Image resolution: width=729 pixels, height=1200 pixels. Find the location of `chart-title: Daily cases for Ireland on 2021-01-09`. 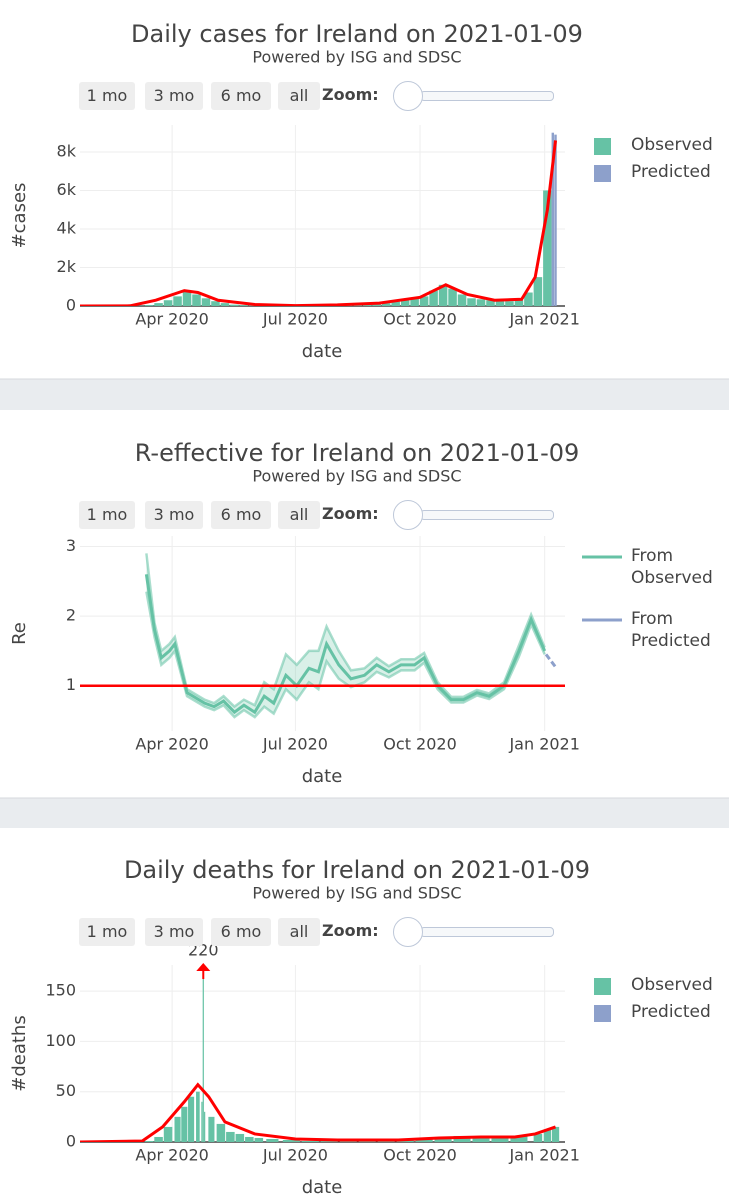

chart-title: Daily cases for Ireland on 2021-01-09 is located at coordinates (357, 34).